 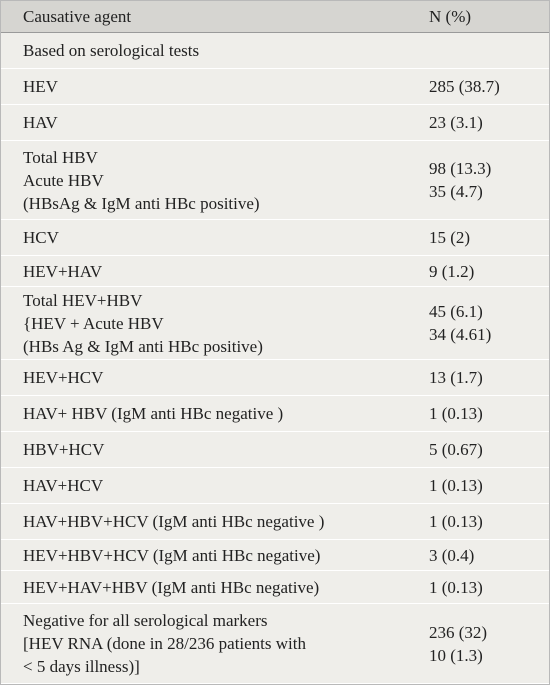 I want to click on header-cell: Causative agent, so click(x=206, y=16).